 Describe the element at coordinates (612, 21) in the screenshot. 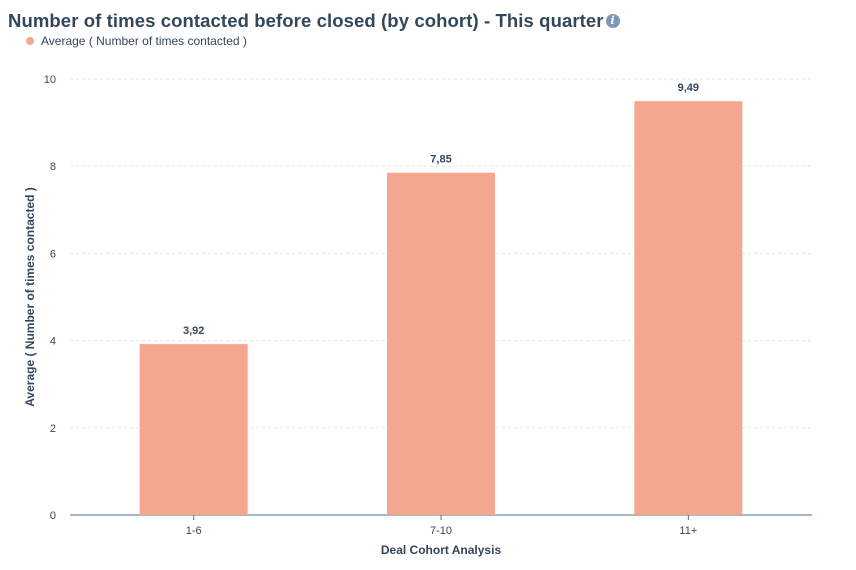

I see `info-circle-icon: i` at that location.